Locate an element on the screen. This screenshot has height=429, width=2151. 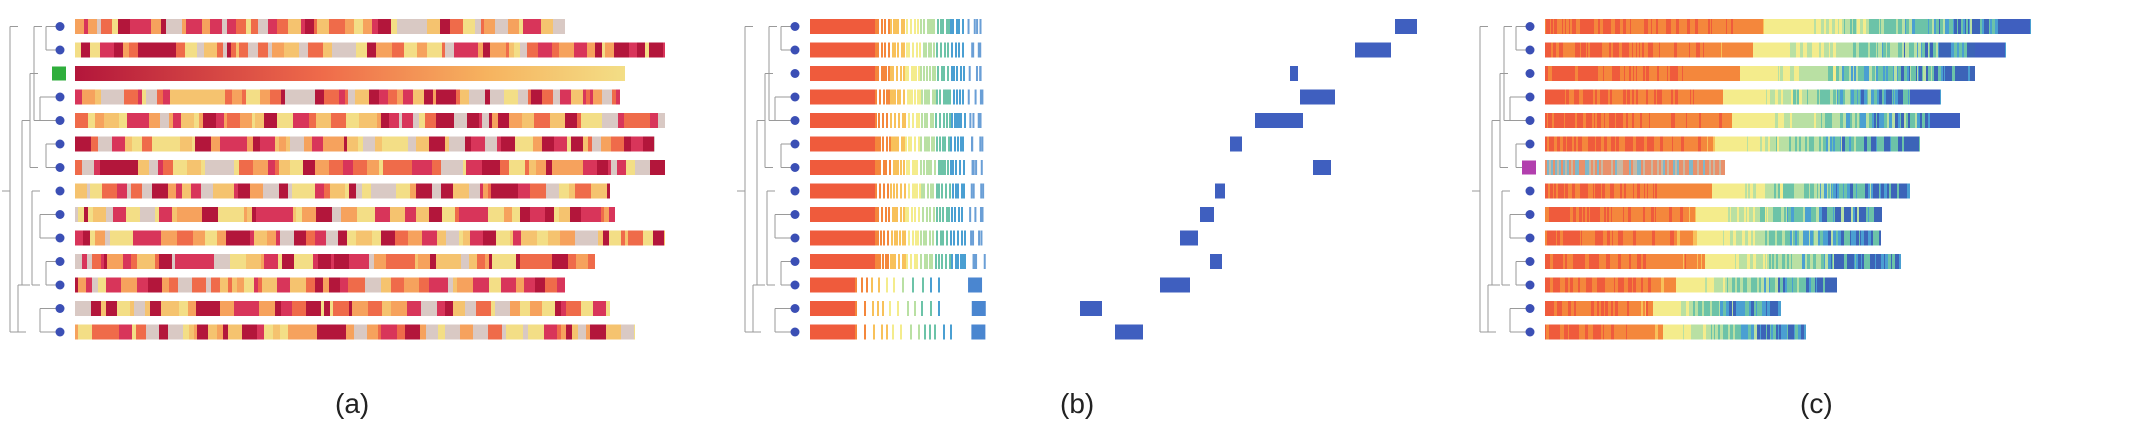
tree-branch is located at coordinates (48, 320).